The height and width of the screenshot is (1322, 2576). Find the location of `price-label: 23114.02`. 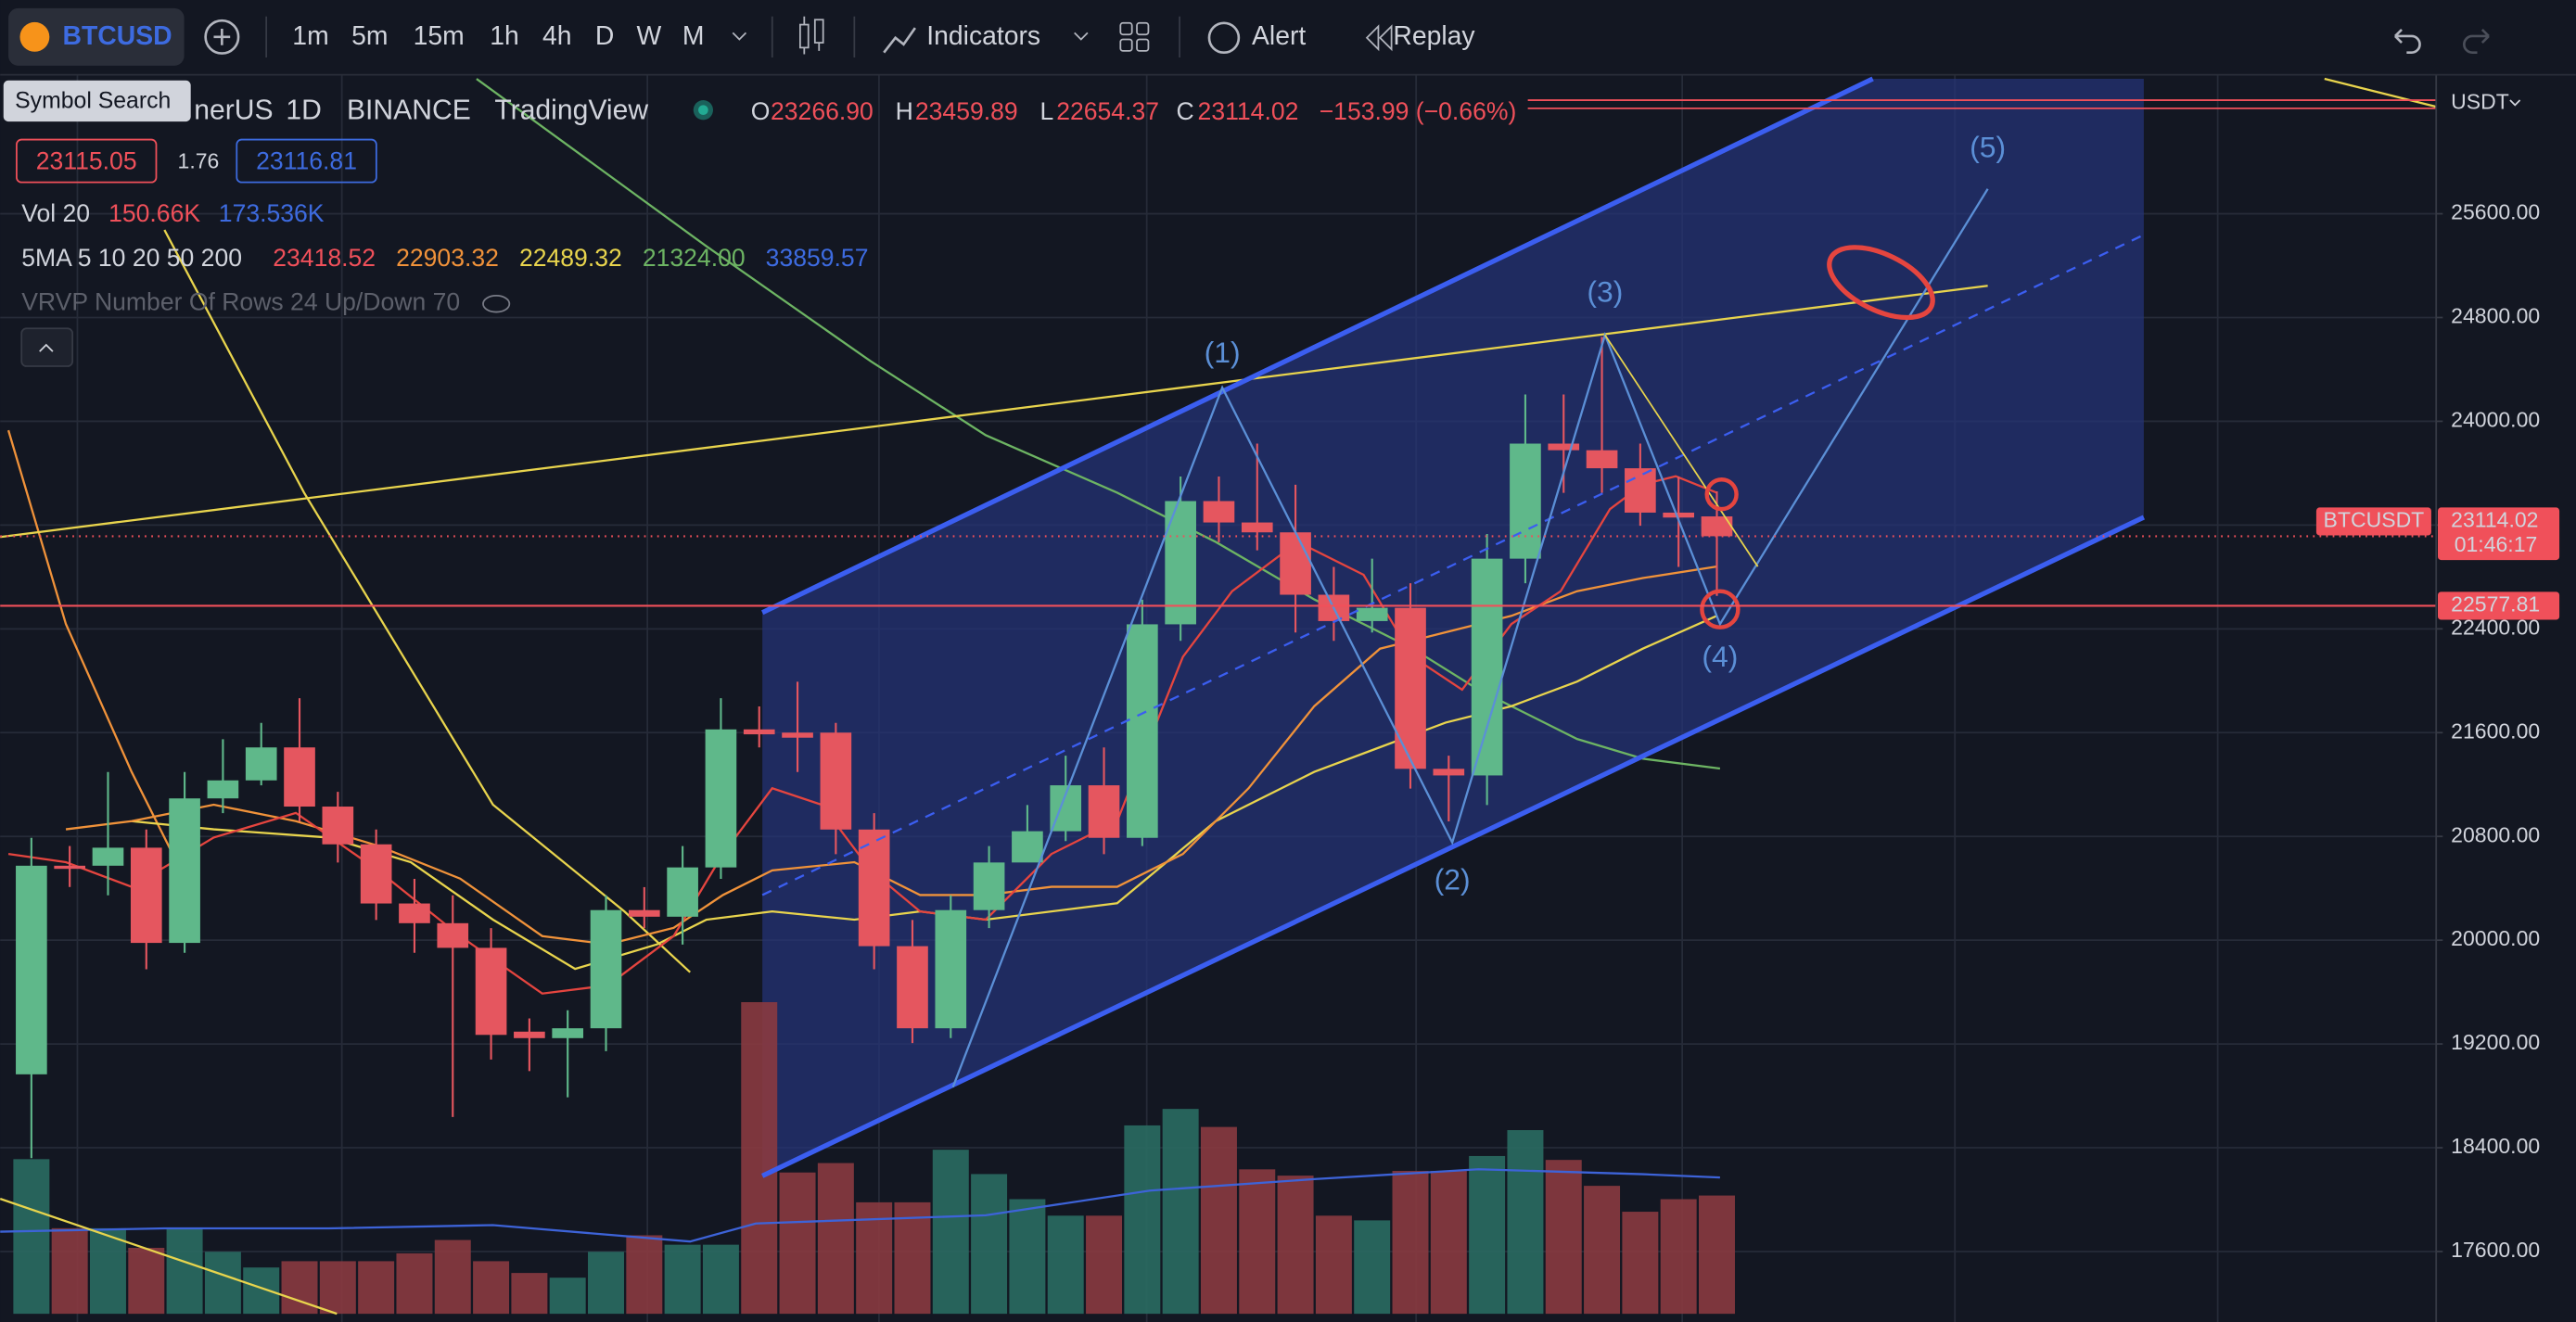

price-label: 23114.02 is located at coordinates (2494, 520).